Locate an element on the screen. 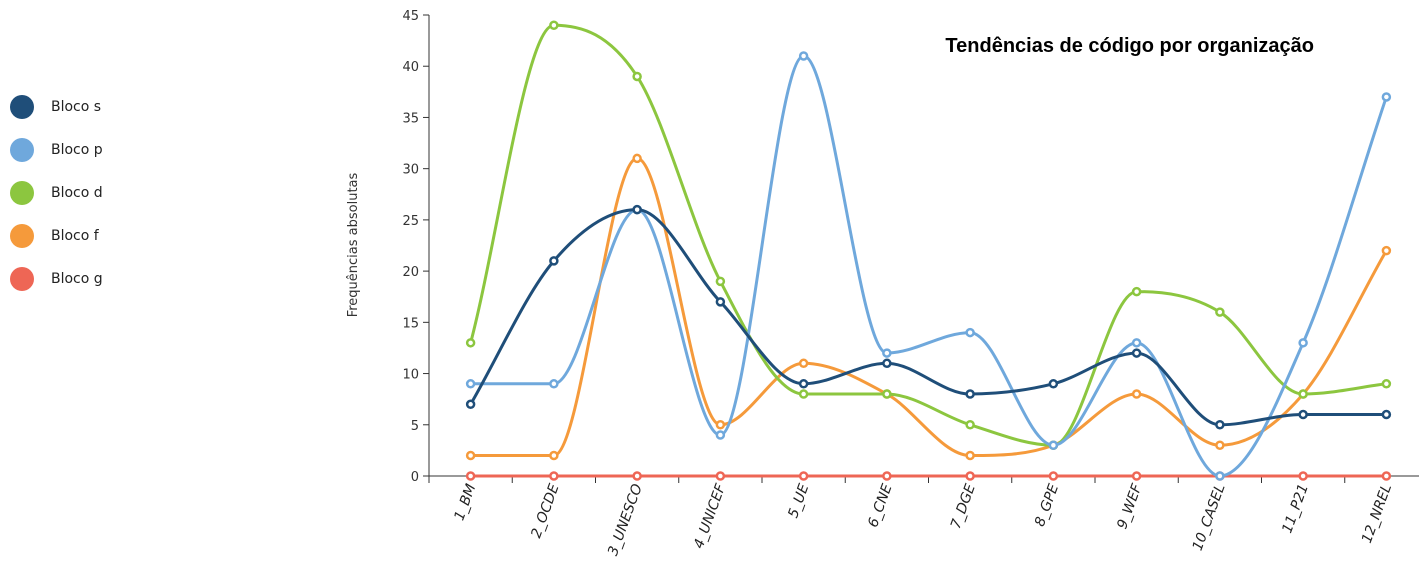 The width and height of the screenshot is (1419, 577). x-tick-label: 3_UNESCO is located at coordinates (625, 520).